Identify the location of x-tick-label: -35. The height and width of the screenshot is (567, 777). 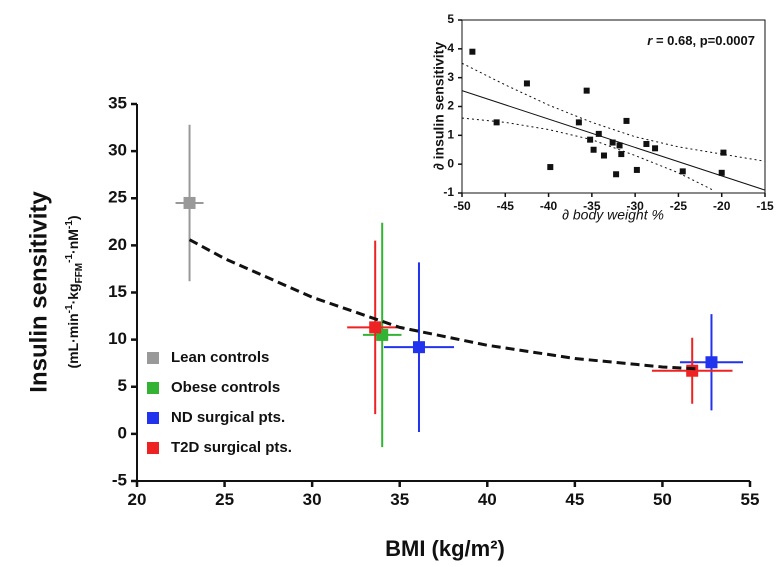
(592, 206).